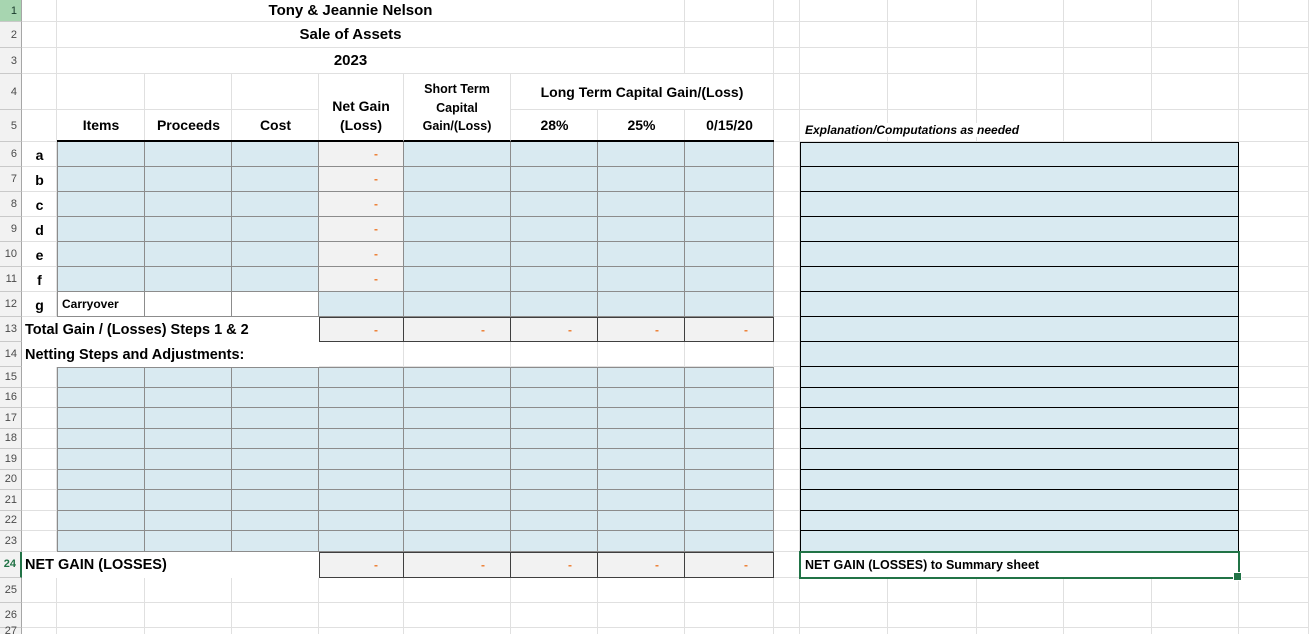  What do you see at coordinates (11, 61) in the screenshot?
I see `row-header-3: 3` at bounding box center [11, 61].